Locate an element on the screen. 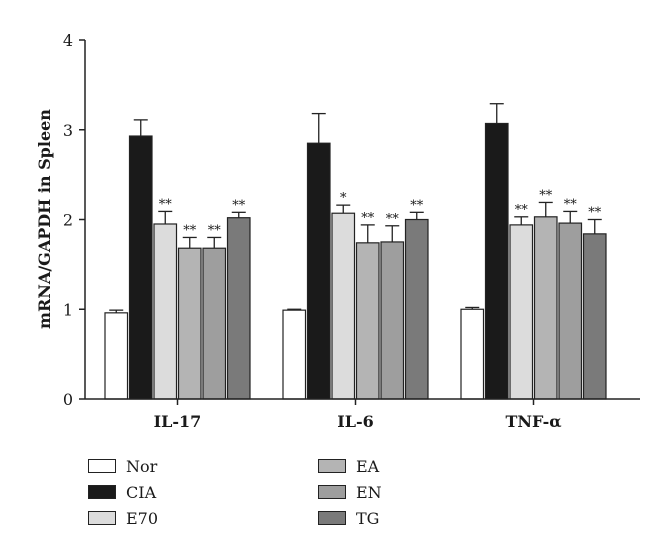  legend-item: Nor is located at coordinates (122, 466).